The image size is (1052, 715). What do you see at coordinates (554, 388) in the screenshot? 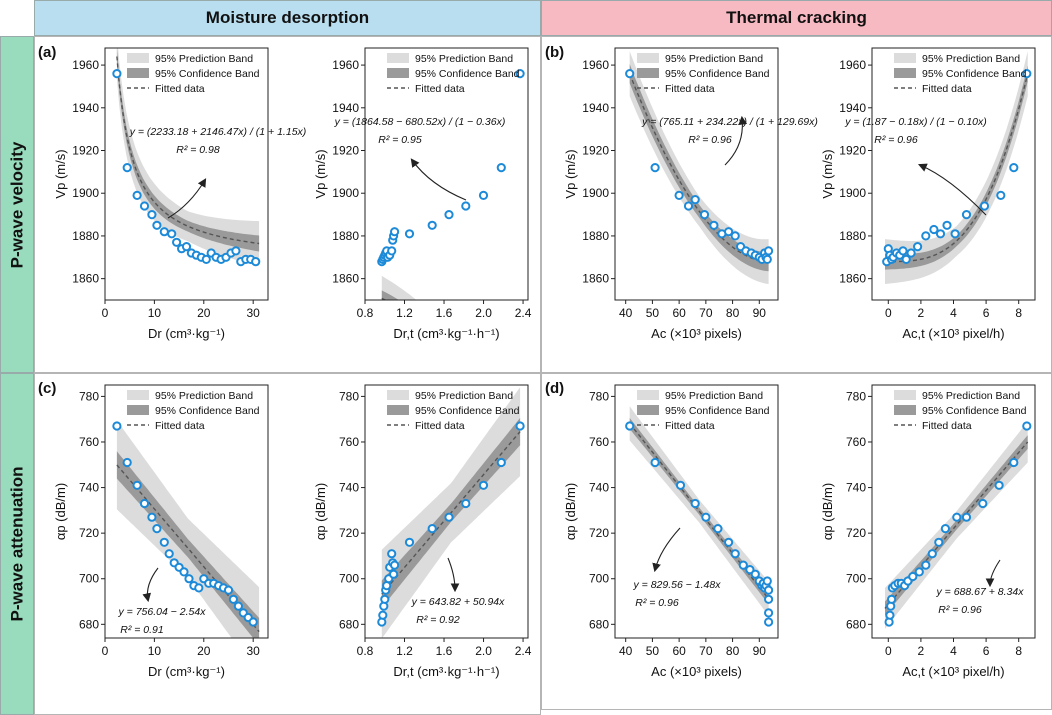
I see `panel-label-3: (d)` at bounding box center [554, 388].